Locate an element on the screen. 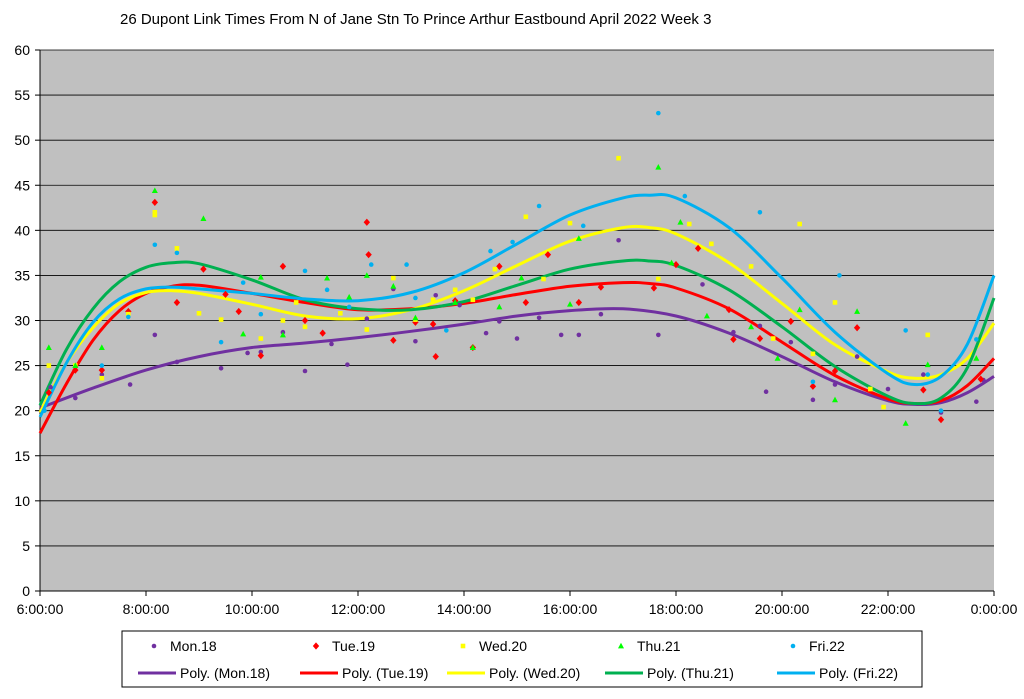 The height and width of the screenshot is (699, 1024). x-tick-label: 16:00:00 is located at coordinates (570, 609).